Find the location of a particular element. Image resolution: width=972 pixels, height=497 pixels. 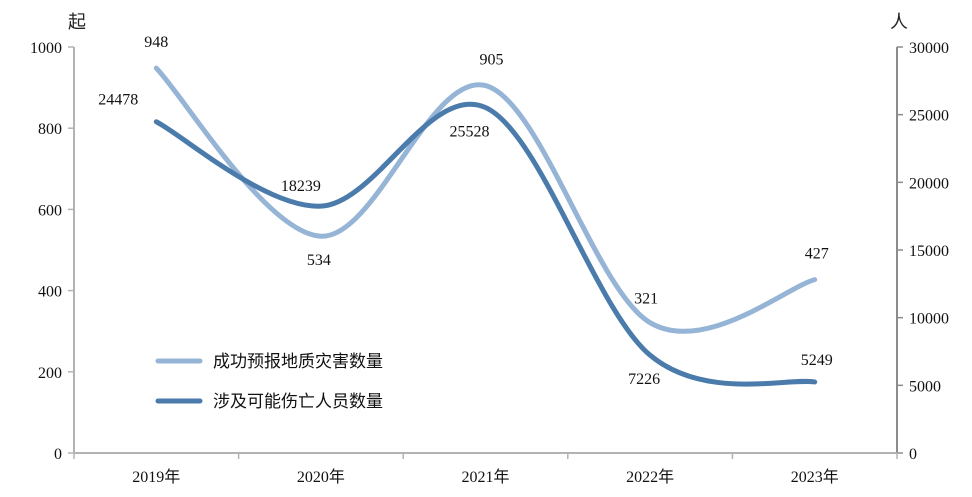

left-tick-label: 400 is located at coordinates (50, 292).